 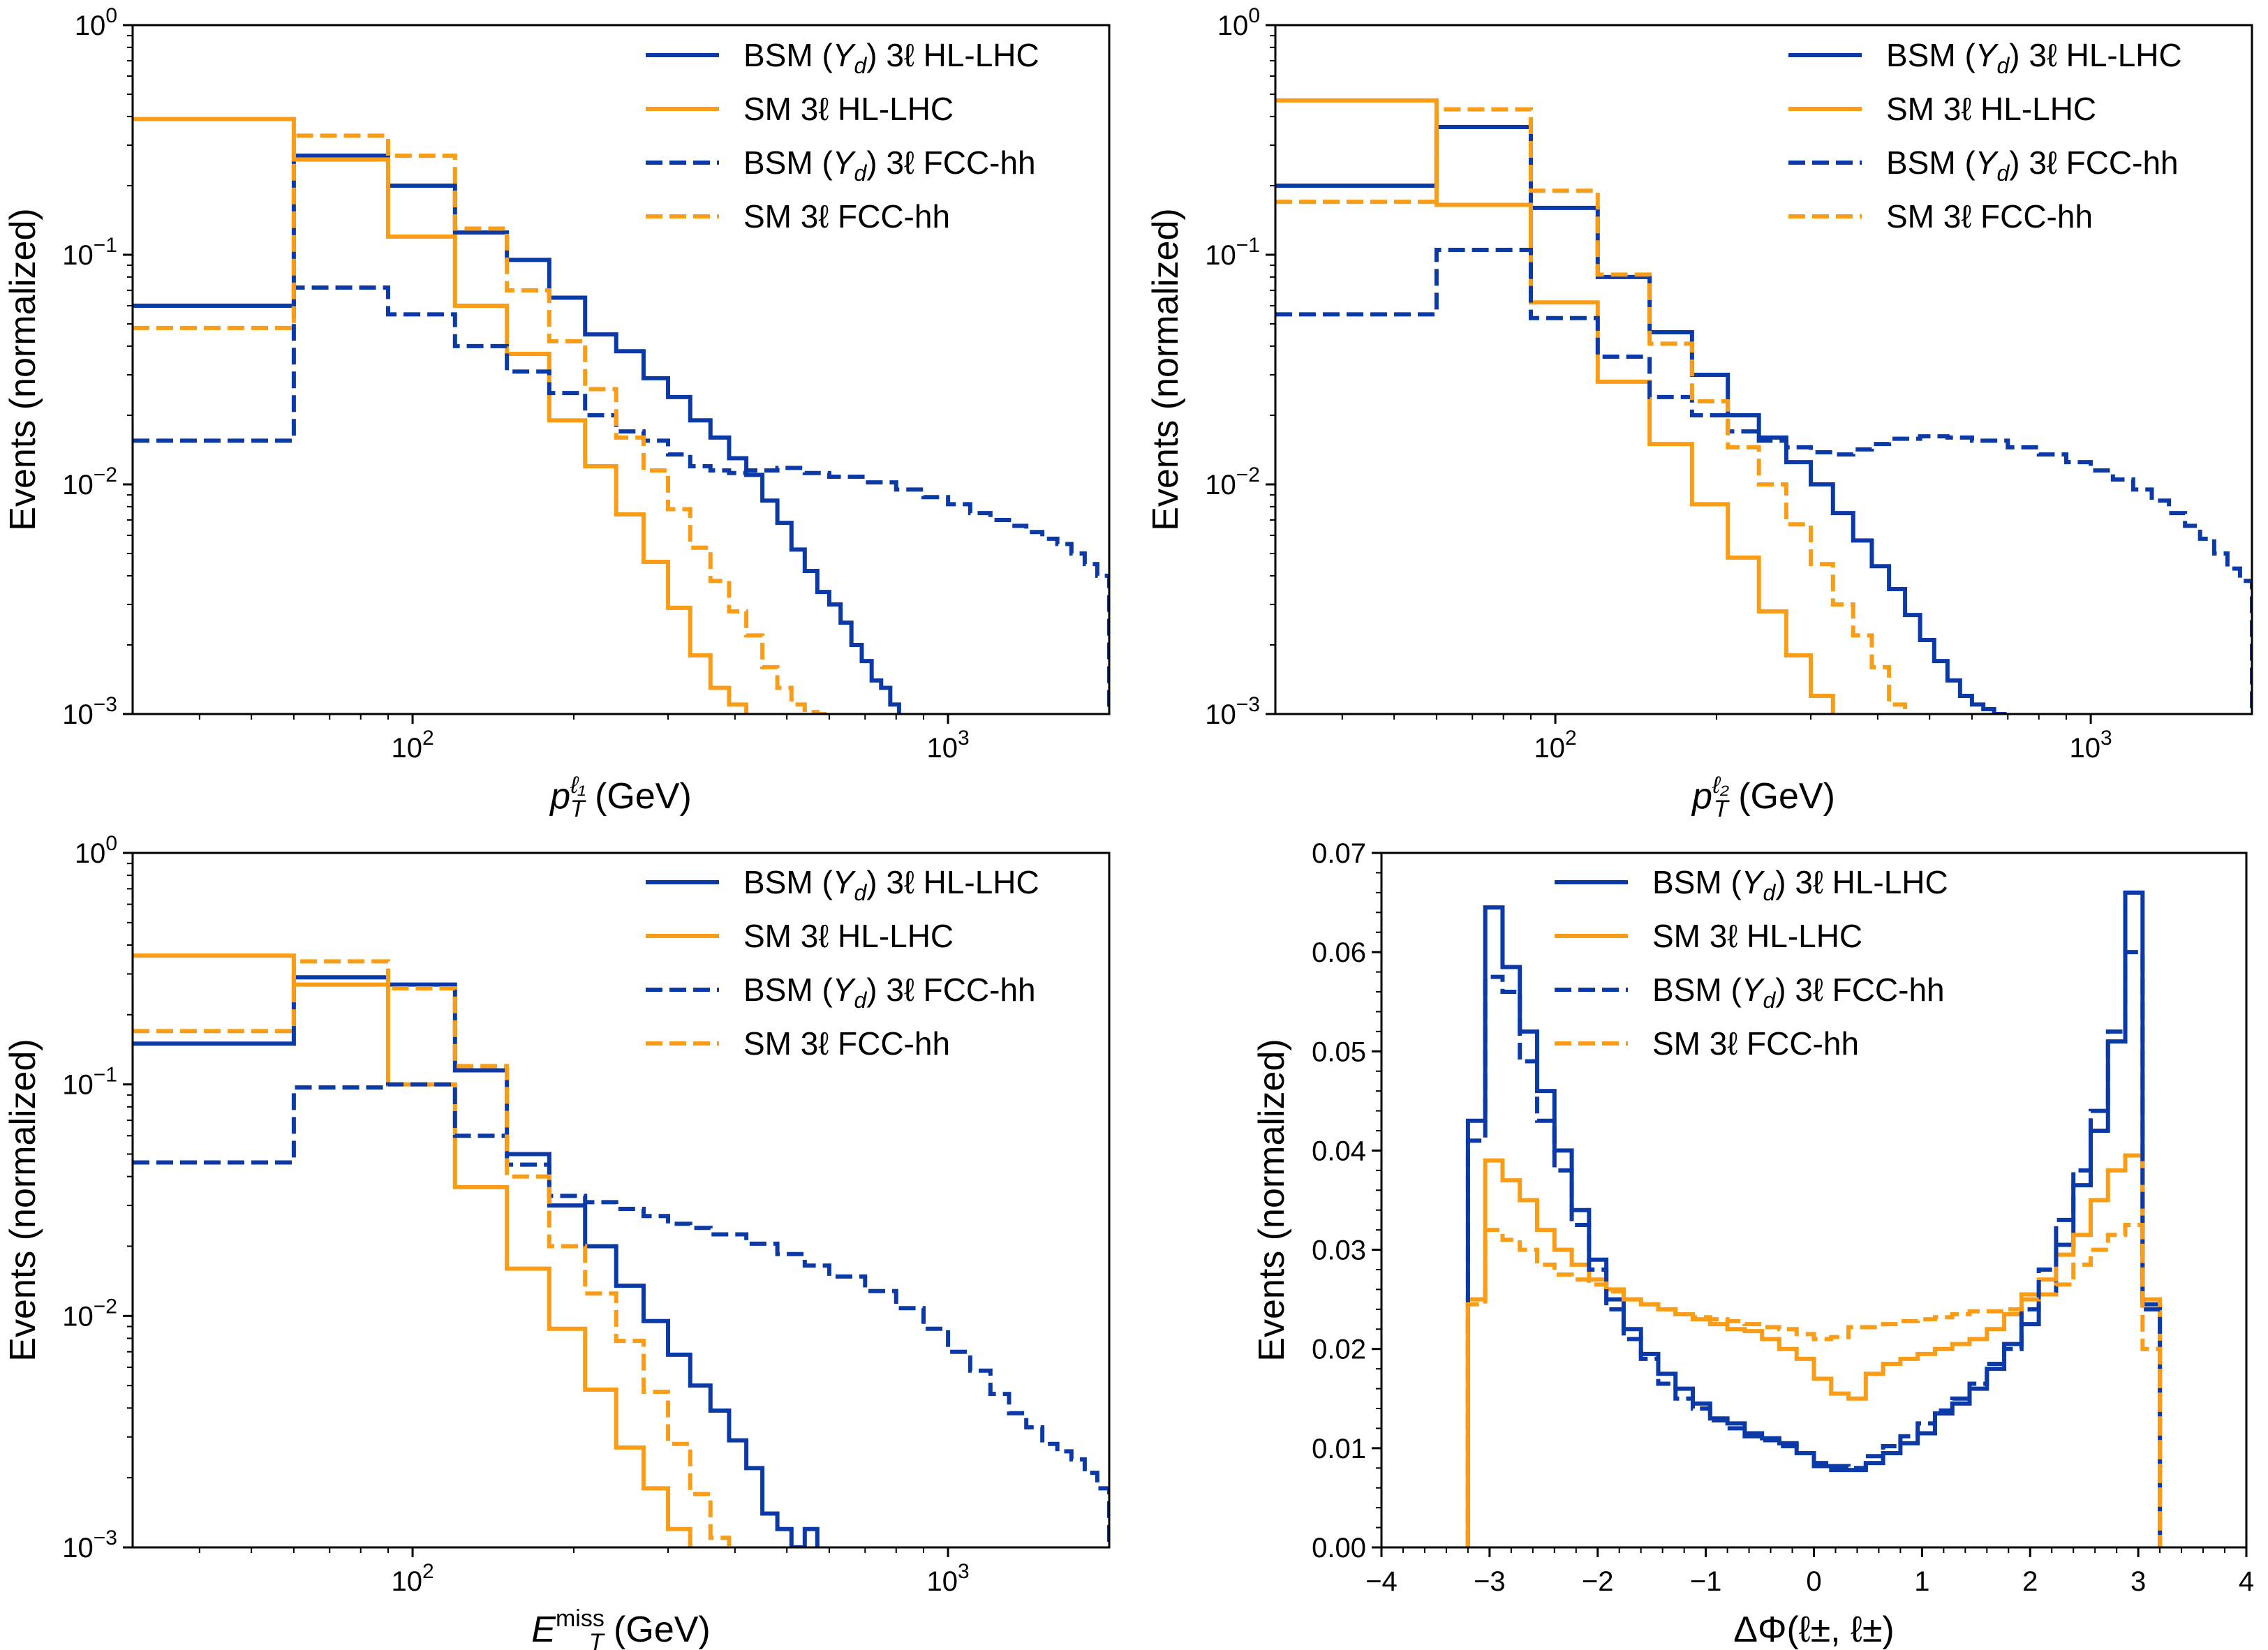 What do you see at coordinates (2030, 1581) in the screenshot?
I see `x-tick-label: 2` at bounding box center [2030, 1581].